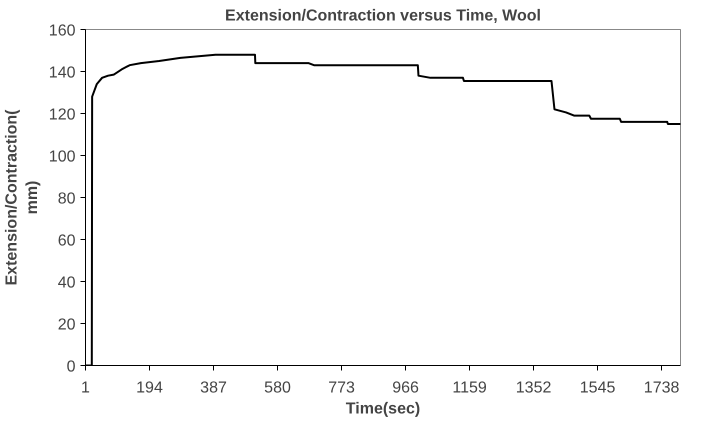 The height and width of the screenshot is (427, 707). I want to click on x-tick-label: 1352, so click(534, 388).